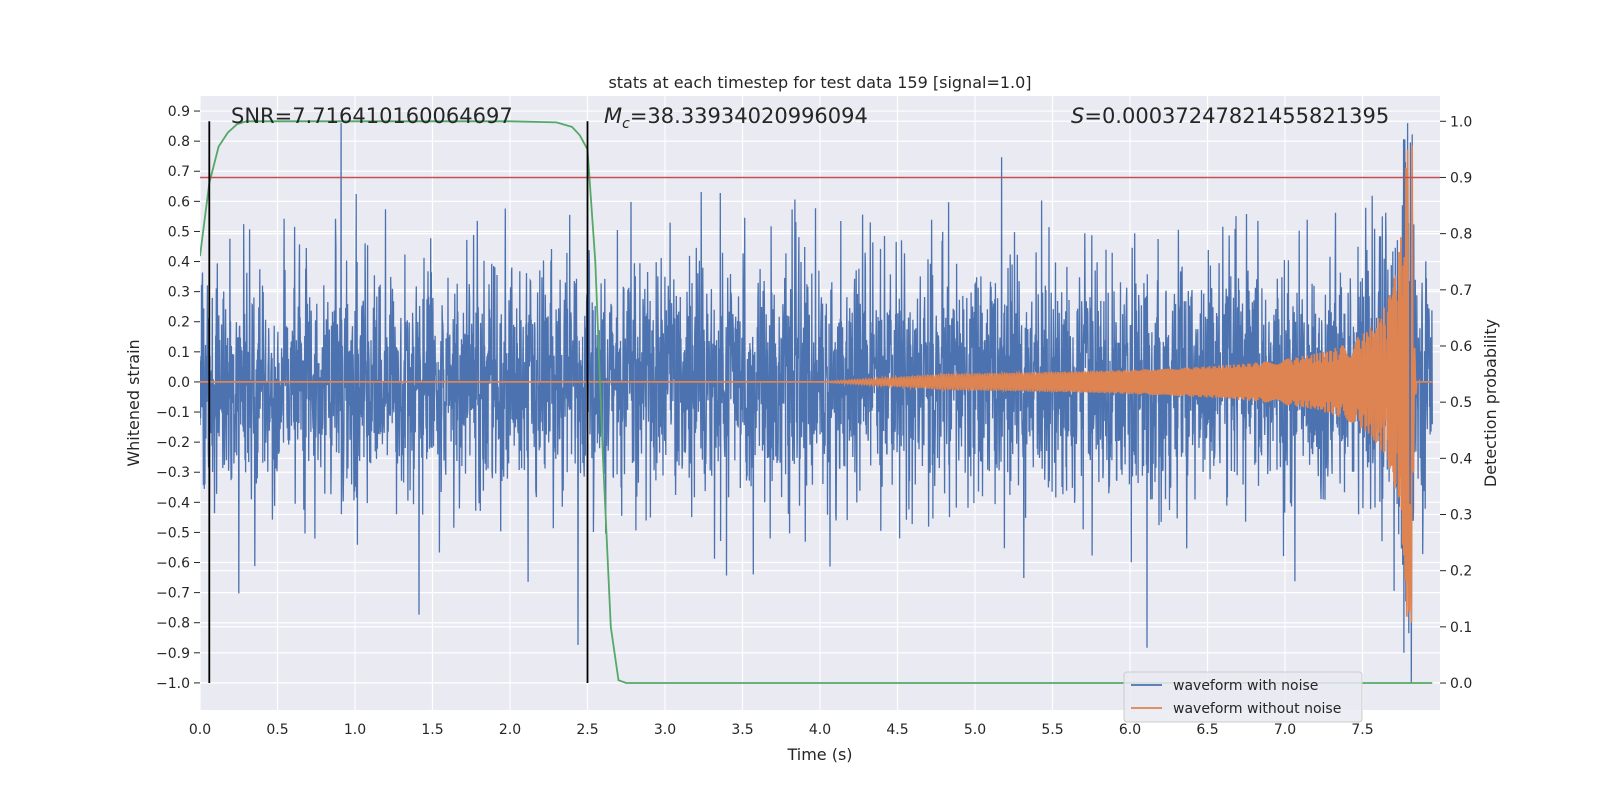  What do you see at coordinates (173, 533) in the screenshot?
I see `y-left-tick-label: −0.5` at bounding box center [173, 533].